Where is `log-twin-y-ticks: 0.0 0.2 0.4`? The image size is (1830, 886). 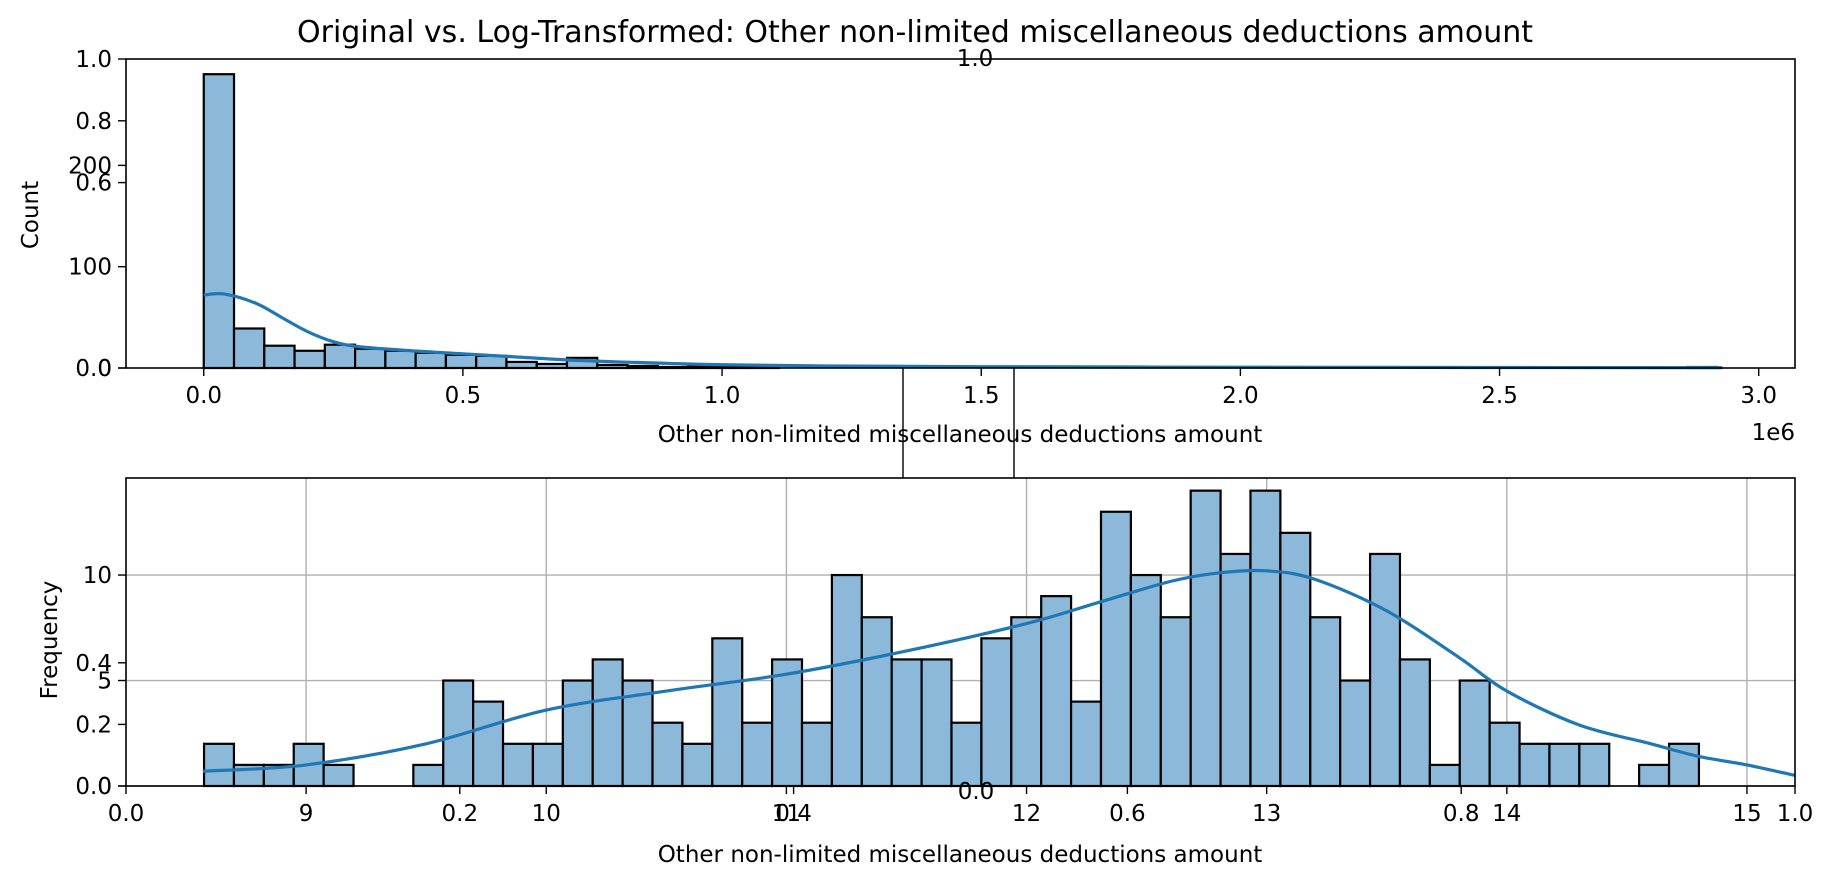 log-twin-y-ticks: 0.0 0.2 0.4 is located at coordinates (100, 725).